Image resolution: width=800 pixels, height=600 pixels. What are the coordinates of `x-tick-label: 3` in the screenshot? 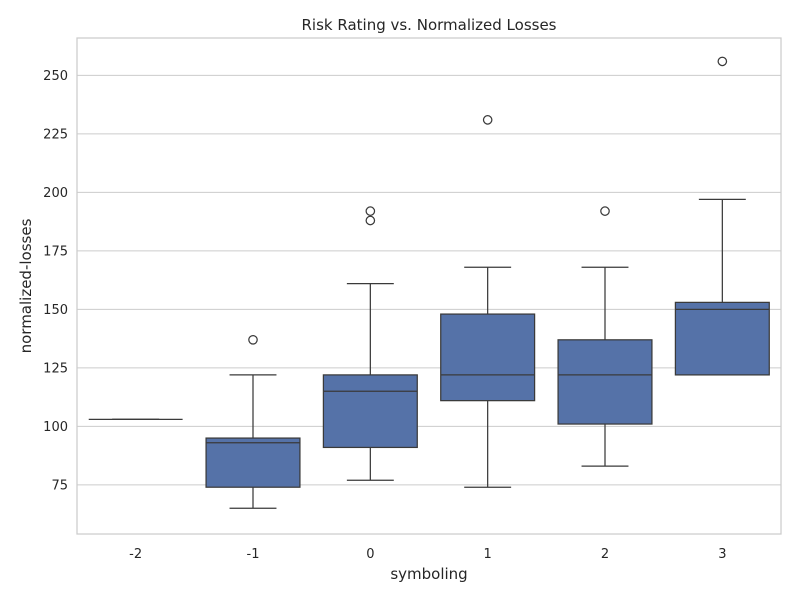 It's located at (722, 554).